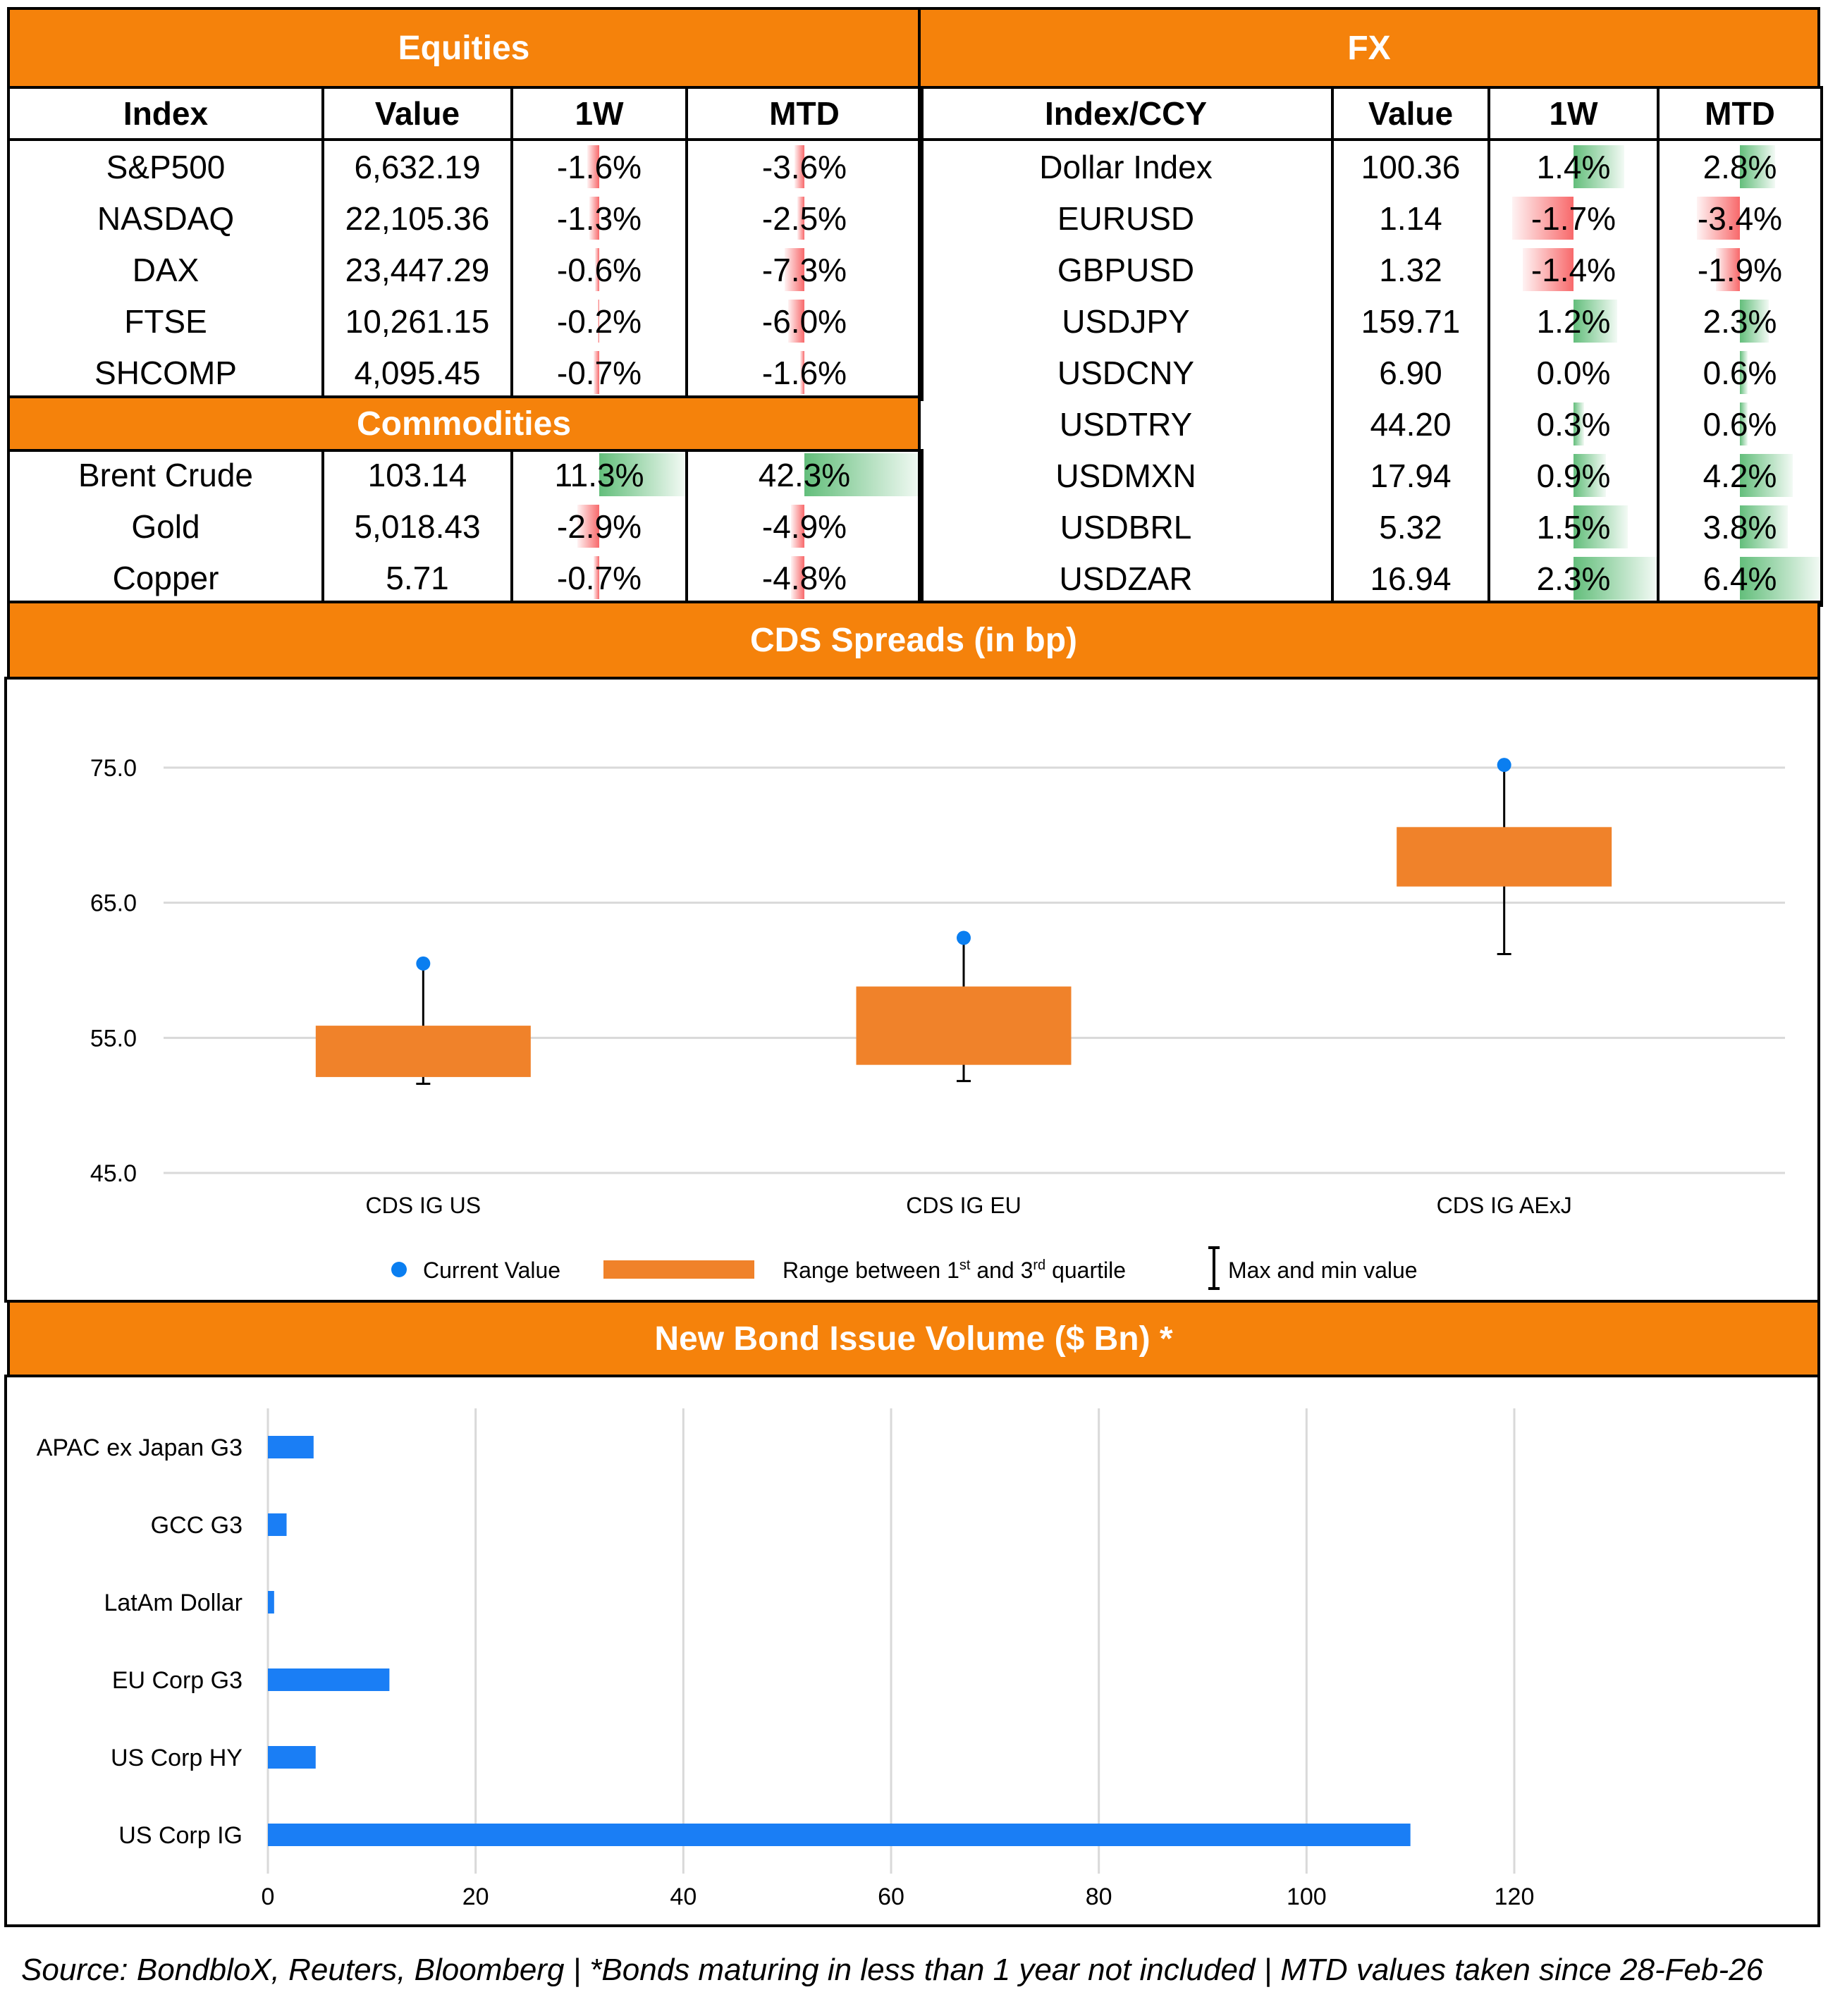 The height and width of the screenshot is (2016, 1828). Describe the element at coordinates (165, 218) in the screenshot. I see `row-name: NASDAQ` at that location.